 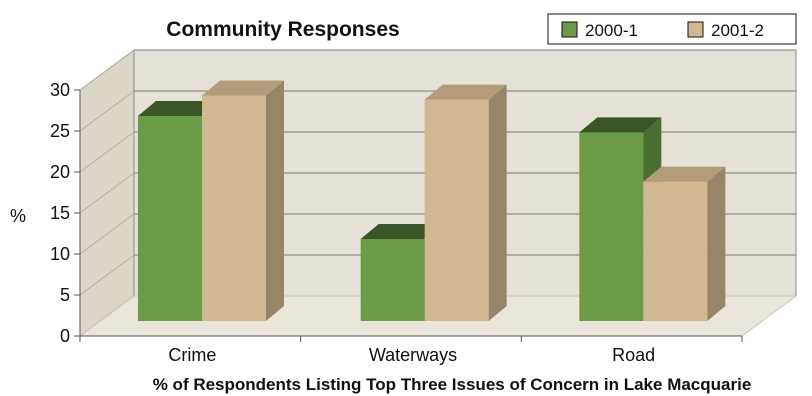 What do you see at coordinates (192, 355) in the screenshot?
I see `category-label: Crime` at bounding box center [192, 355].